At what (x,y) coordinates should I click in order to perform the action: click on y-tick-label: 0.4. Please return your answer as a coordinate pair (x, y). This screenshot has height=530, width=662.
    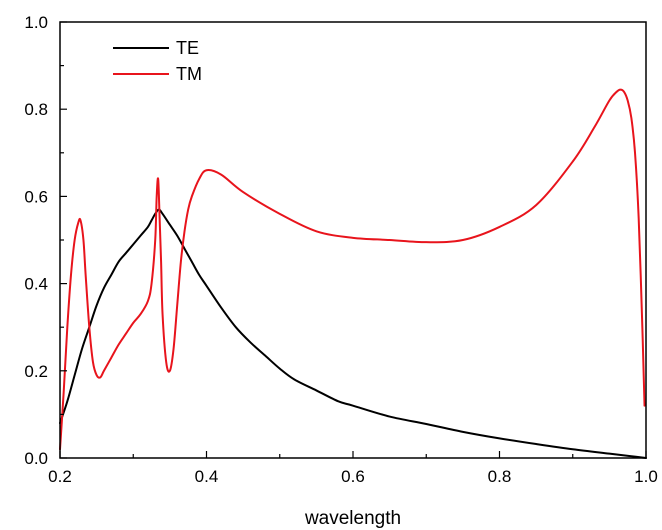
    Looking at the image, I should click on (36, 284).